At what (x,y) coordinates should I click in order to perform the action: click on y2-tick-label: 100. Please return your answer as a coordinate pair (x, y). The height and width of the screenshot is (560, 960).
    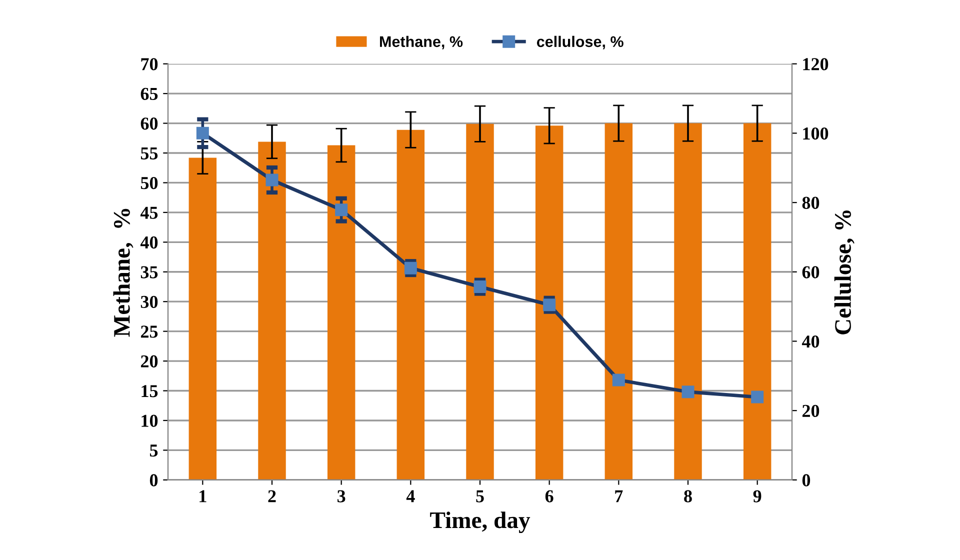
    Looking at the image, I should click on (815, 133).